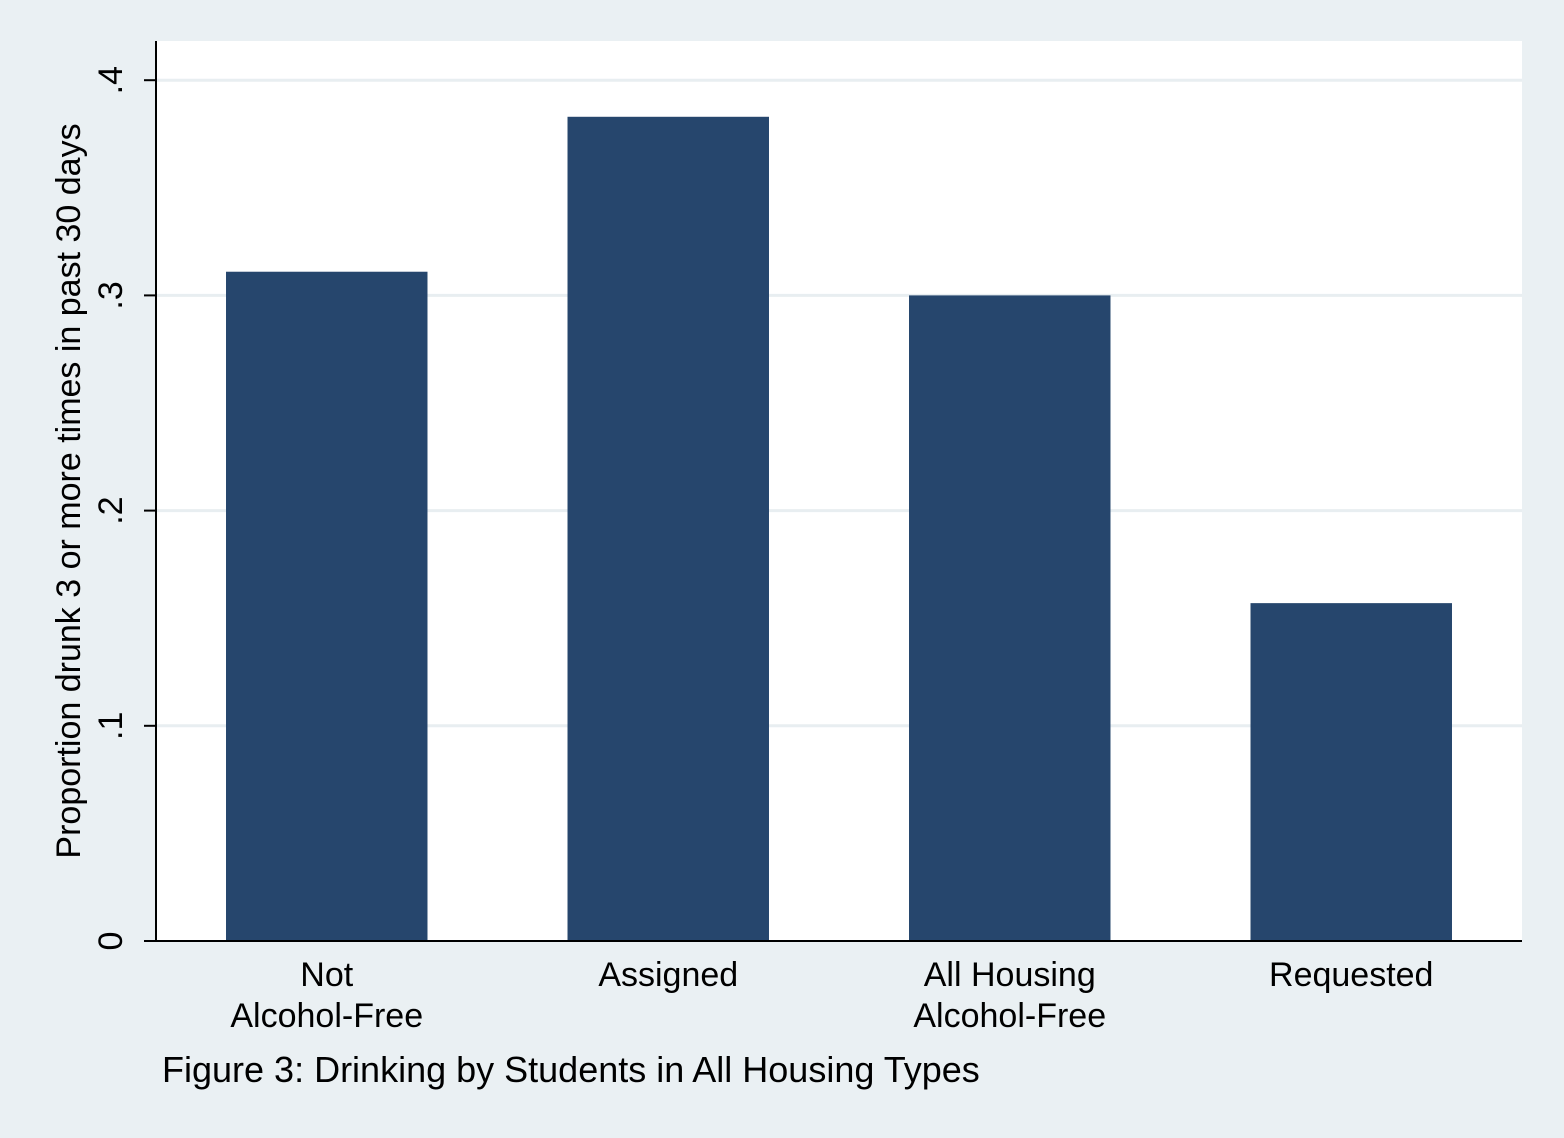 This screenshot has height=1138, width=1564. What do you see at coordinates (111, 295) in the screenshot?
I see `y-tick-label: .3` at bounding box center [111, 295].